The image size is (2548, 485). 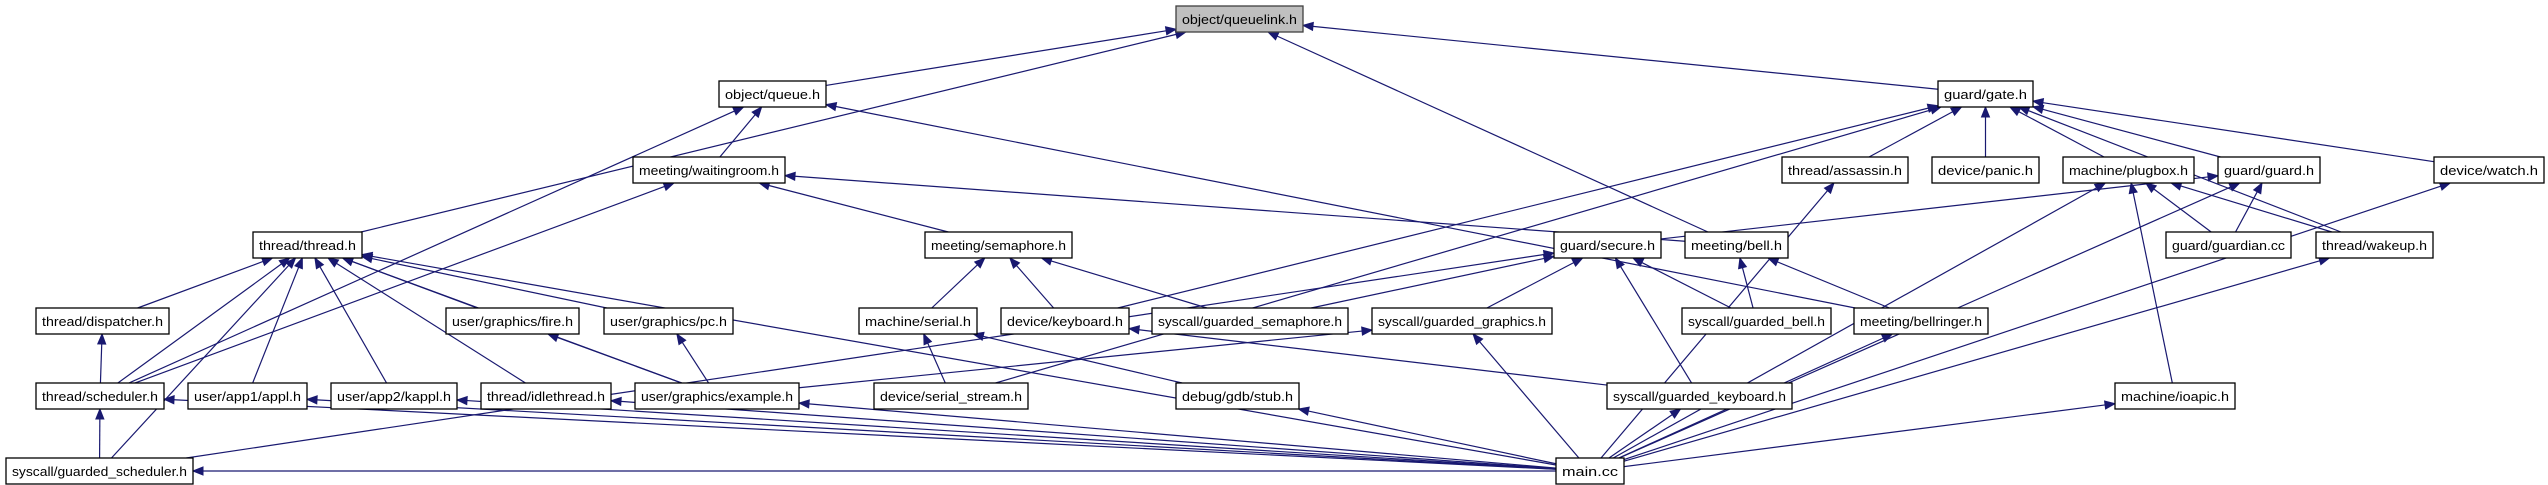 I want to click on edge-gsem-to-semaphore, so click(x=1124, y=282).